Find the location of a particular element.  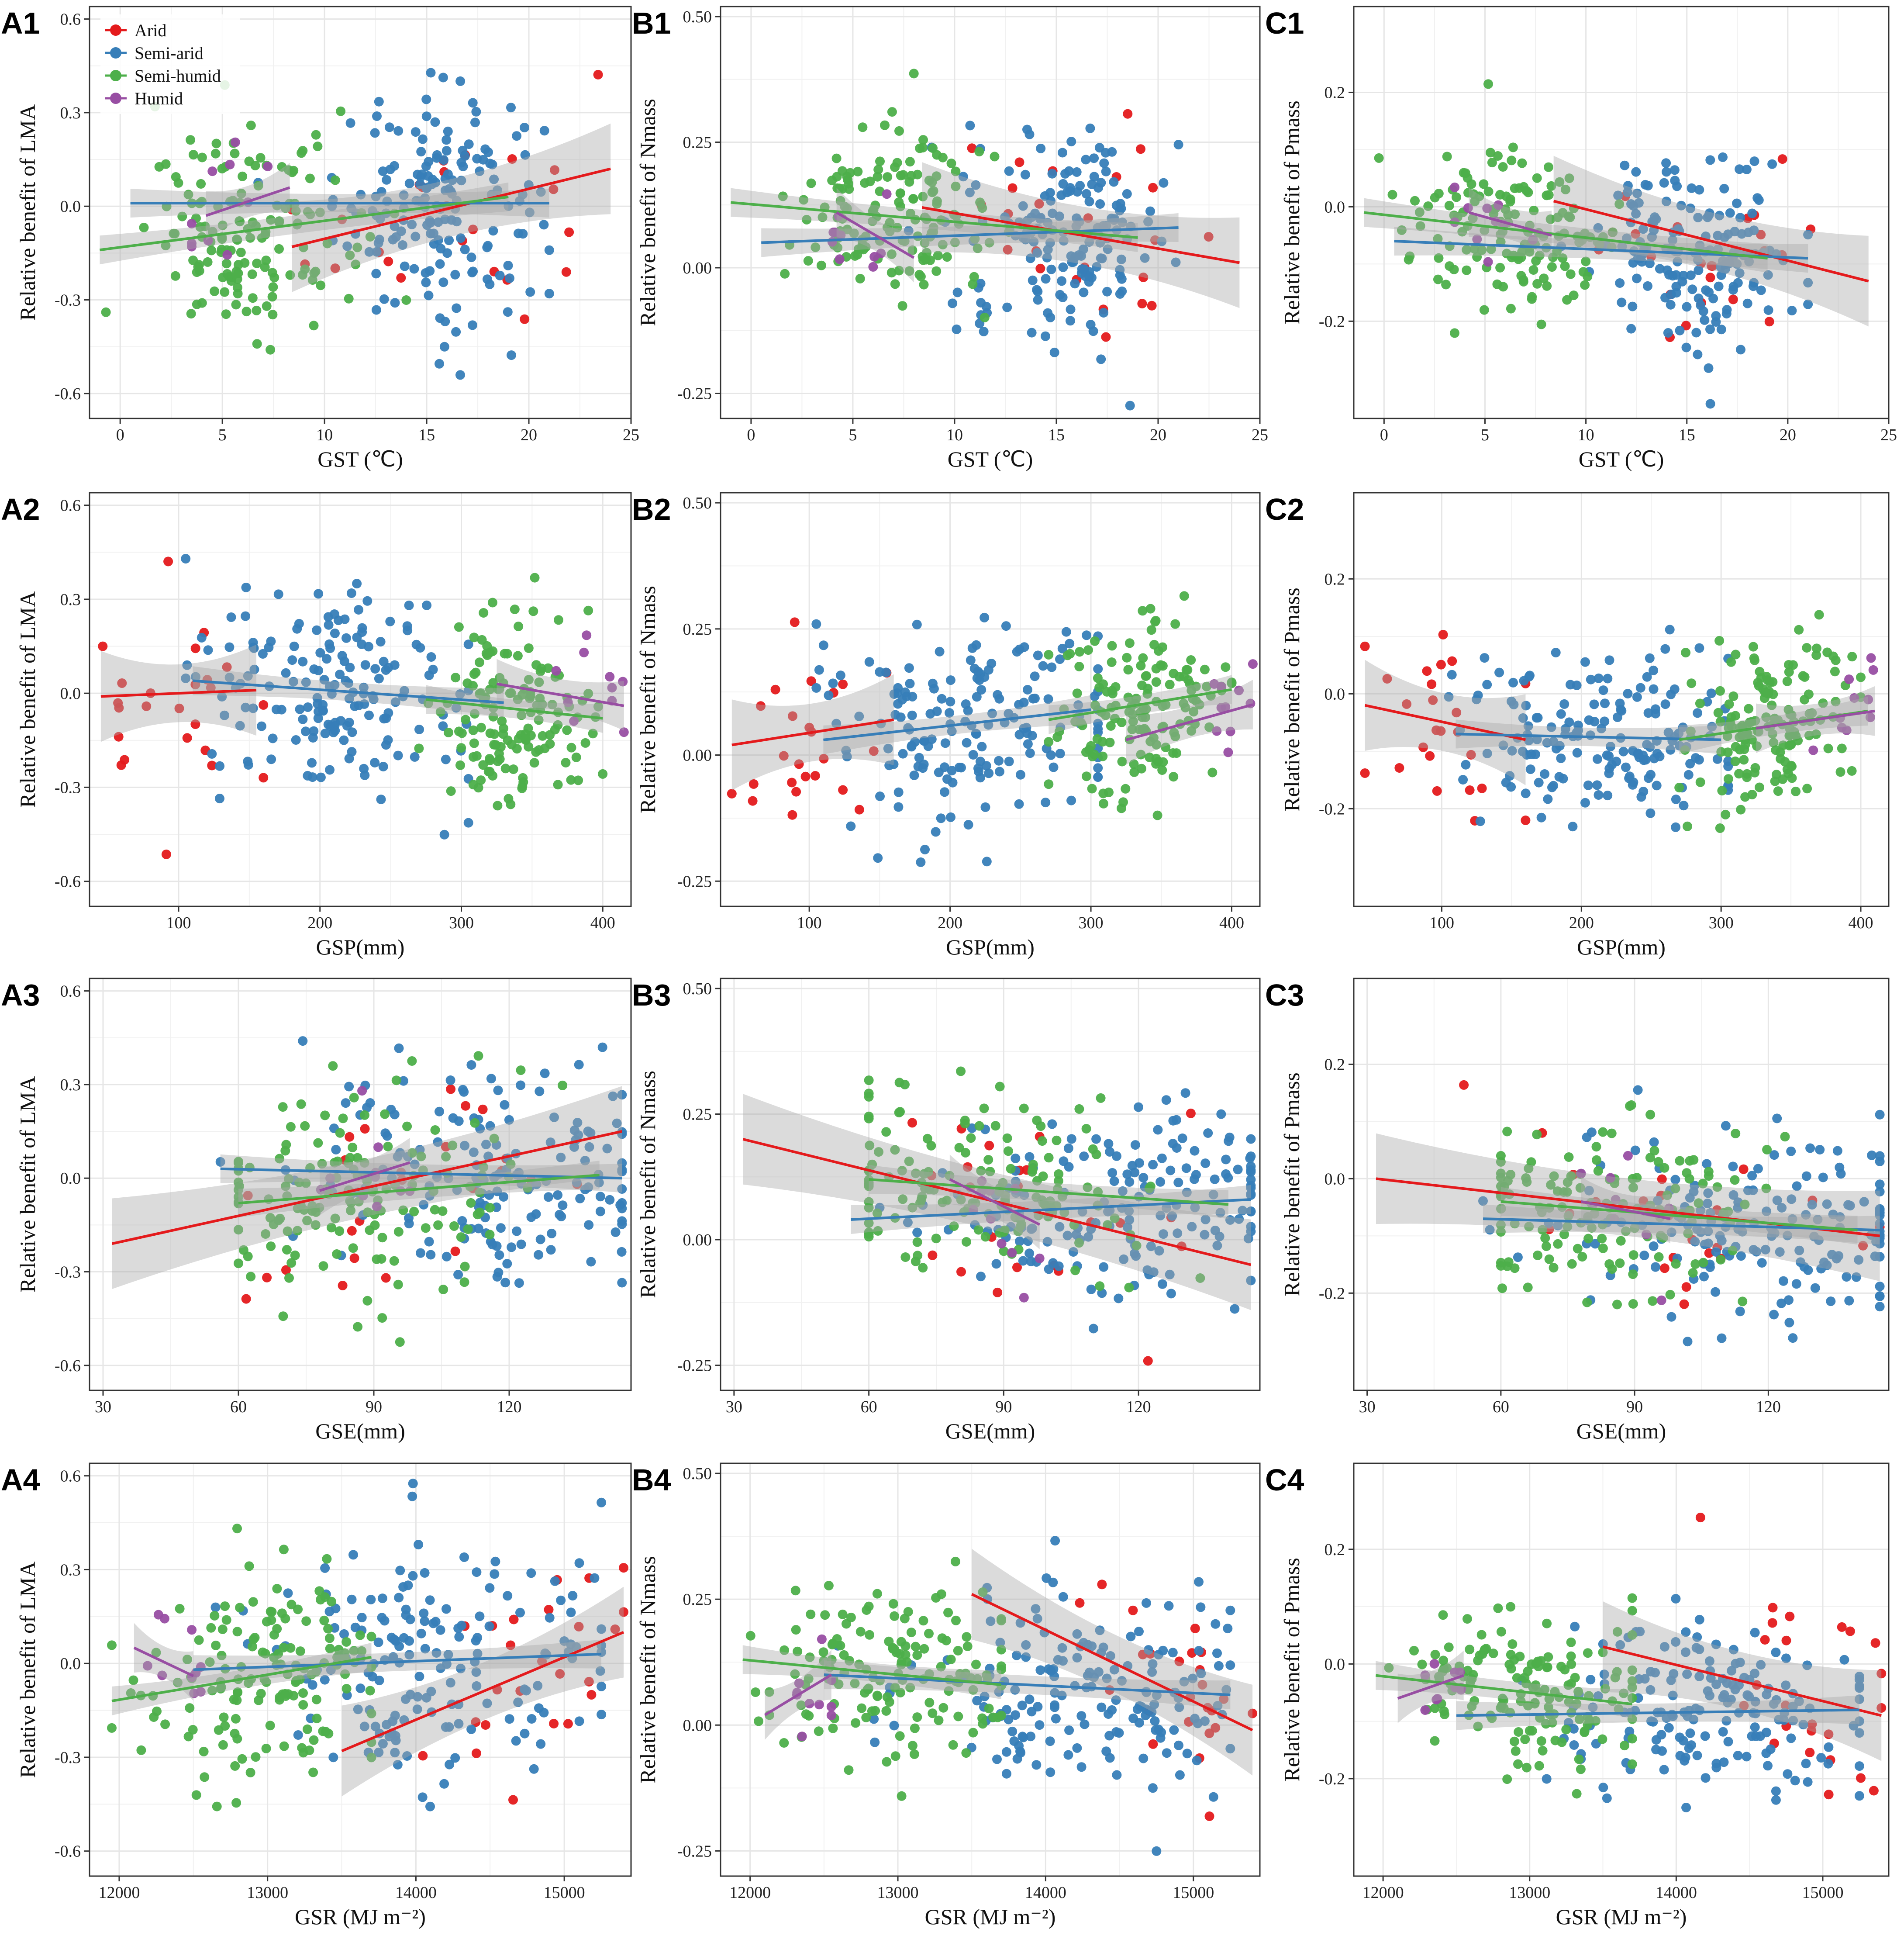

legend-key-dot is located at coordinates (115, 75).